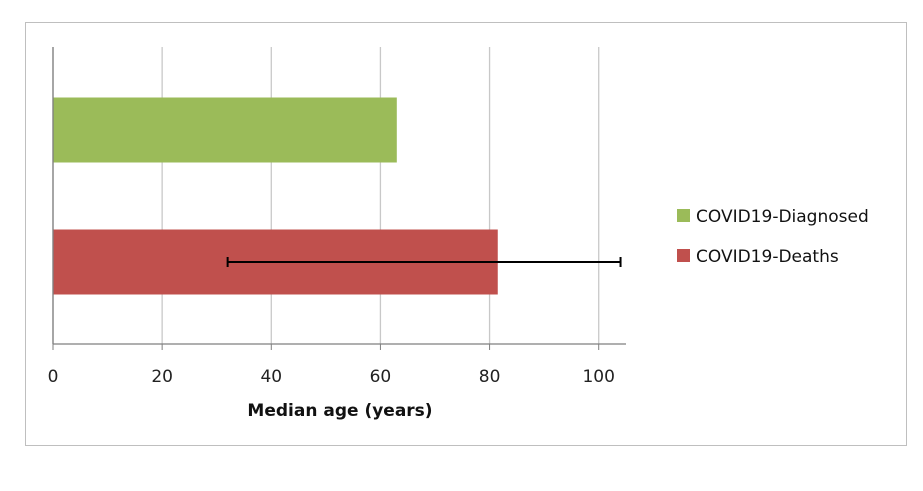 Image resolution: width=923 pixels, height=491 pixels. I want to click on legend-label-covid19-deaths: COVID19-Deaths, so click(767, 257).